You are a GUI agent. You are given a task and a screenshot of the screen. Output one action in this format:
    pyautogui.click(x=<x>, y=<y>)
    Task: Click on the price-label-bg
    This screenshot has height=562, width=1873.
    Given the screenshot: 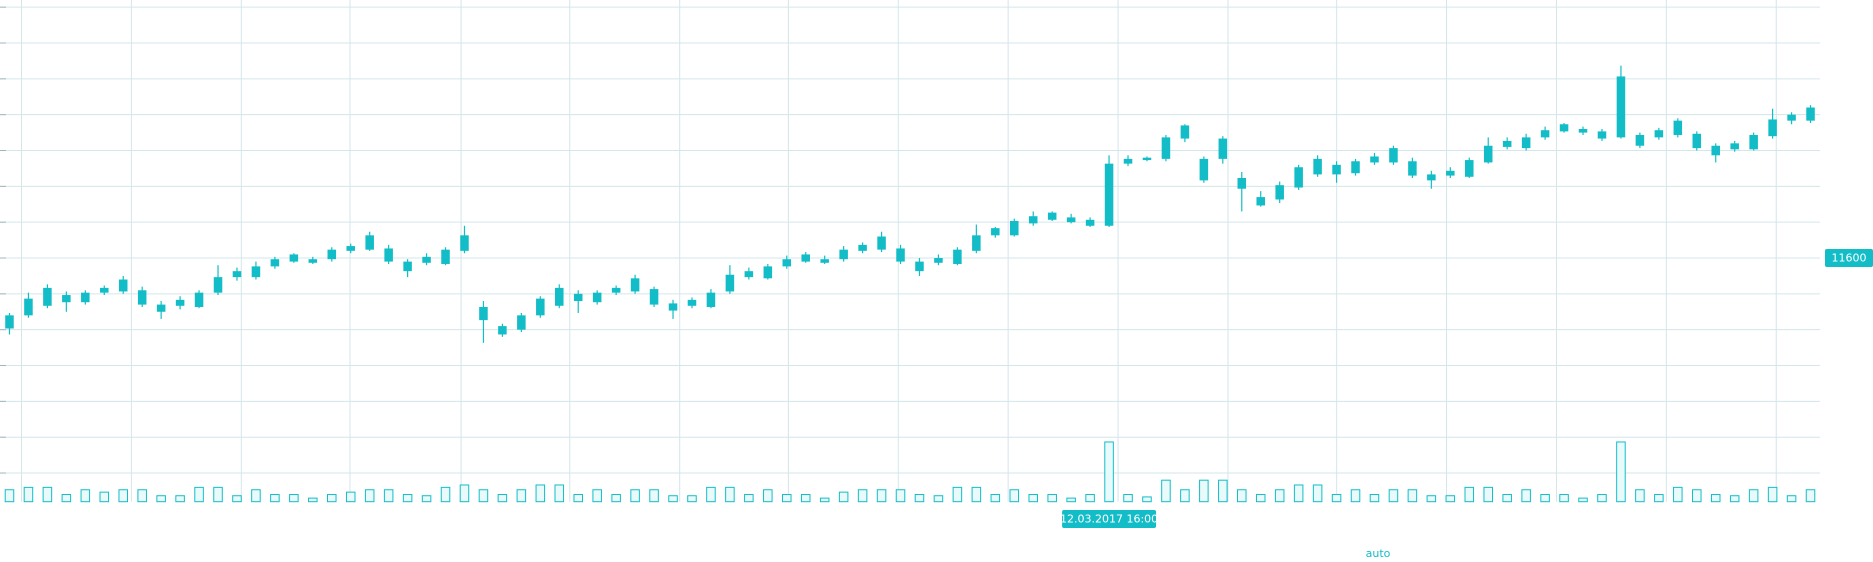 What is the action you would take?
    pyautogui.click(x=1849, y=258)
    